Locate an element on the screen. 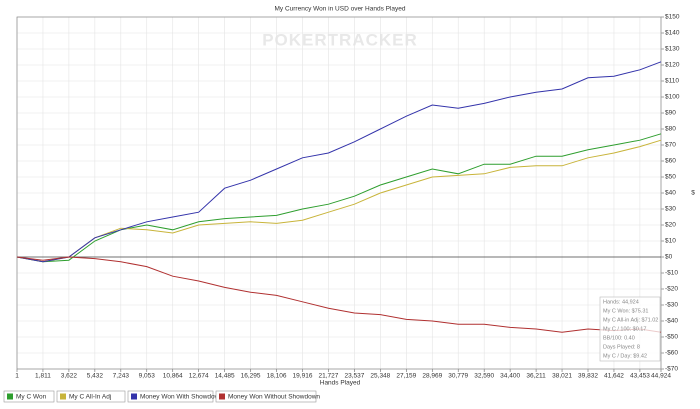  x-tick-label: 7,243 is located at coordinates (121, 376).